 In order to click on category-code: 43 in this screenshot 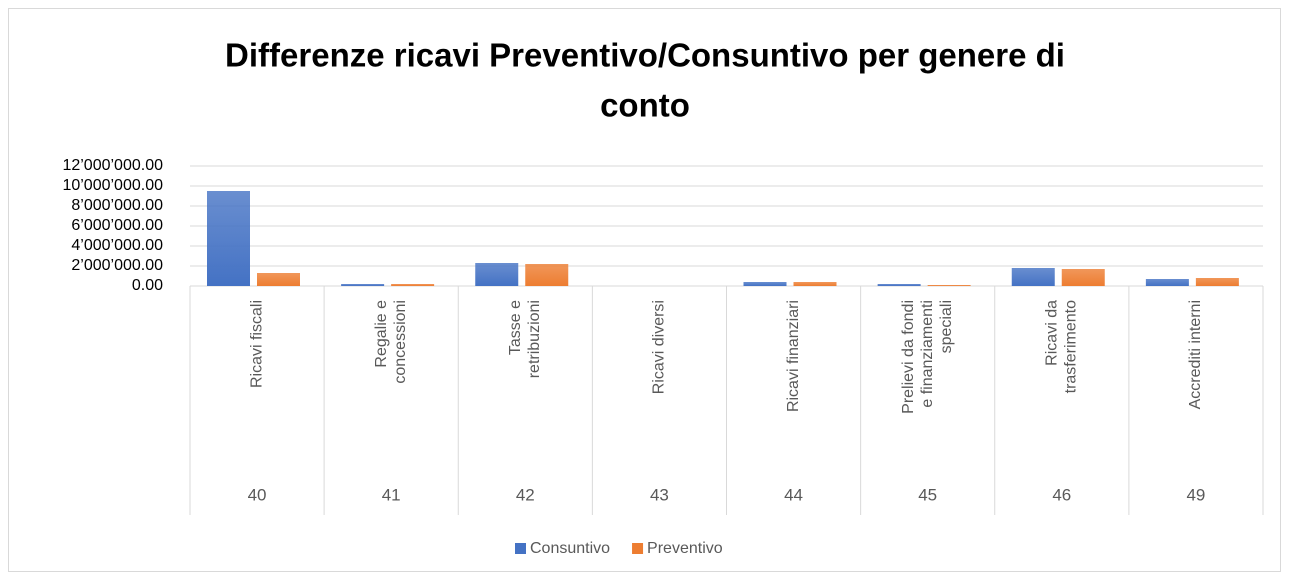, I will do `click(659, 494)`.